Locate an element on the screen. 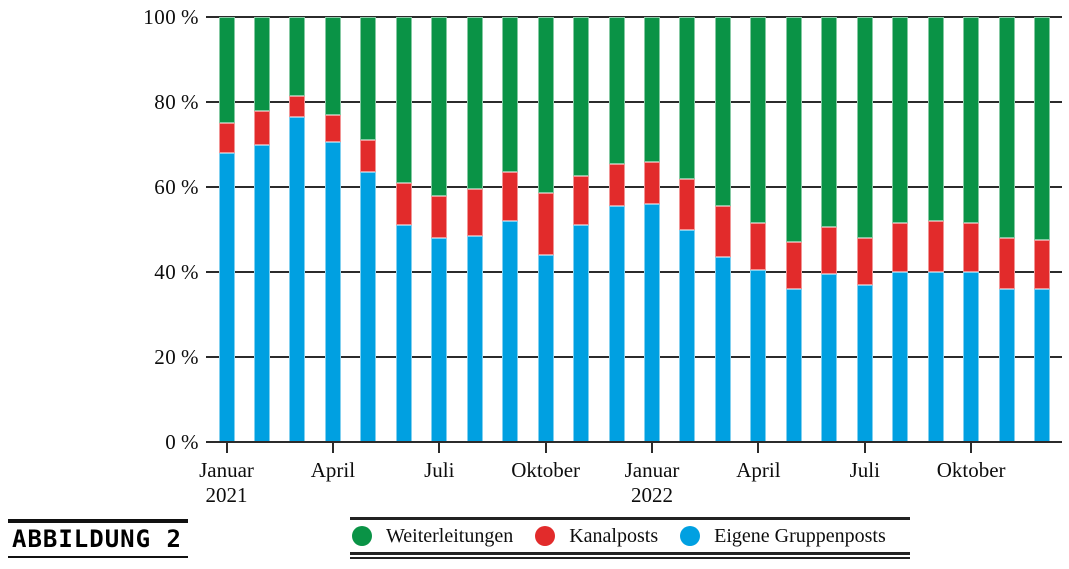 Image resolution: width=1069 pixels, height=569 pixels. bar-juni-2022 is located at coordinates (829, 229).